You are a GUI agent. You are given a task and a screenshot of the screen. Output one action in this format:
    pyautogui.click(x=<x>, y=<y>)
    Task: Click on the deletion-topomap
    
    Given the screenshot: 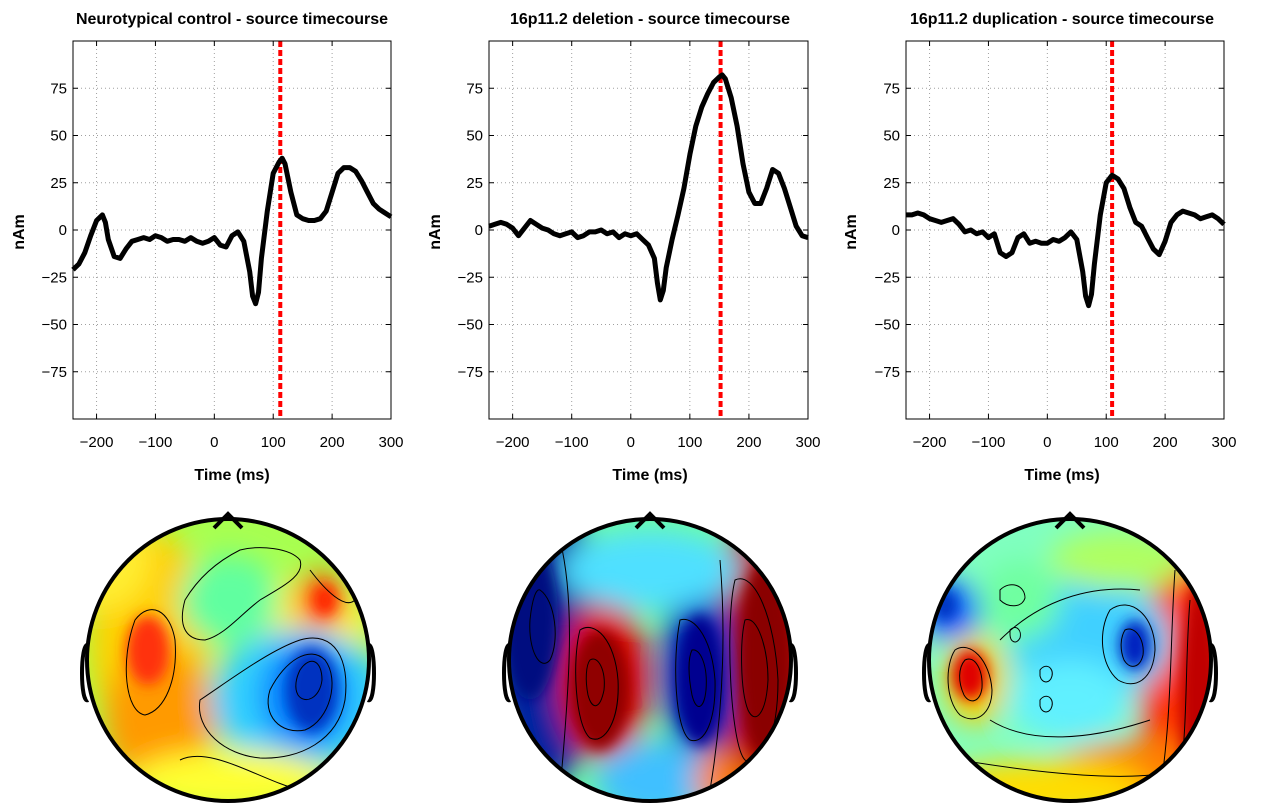 What is the action you would take?
    pyautogui.click(x=650, y=657)
    